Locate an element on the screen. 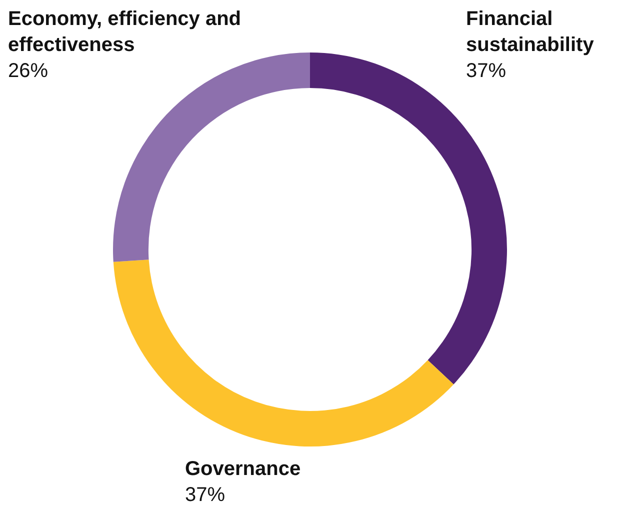 The height and width of the screenshot is (513, 626). slice-label: Governance is located at coordinates (243, 469).